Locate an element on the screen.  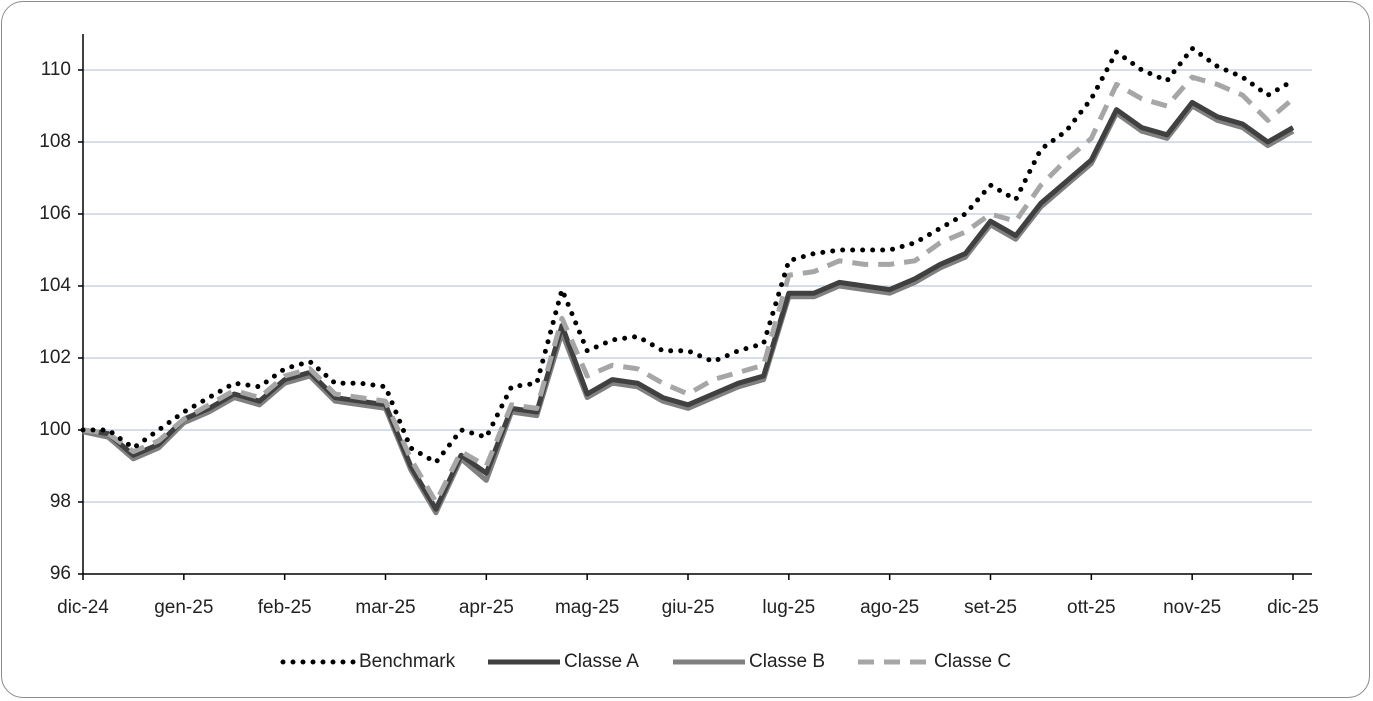
y-tick-label: 110 is located at coordinates (56, 69).